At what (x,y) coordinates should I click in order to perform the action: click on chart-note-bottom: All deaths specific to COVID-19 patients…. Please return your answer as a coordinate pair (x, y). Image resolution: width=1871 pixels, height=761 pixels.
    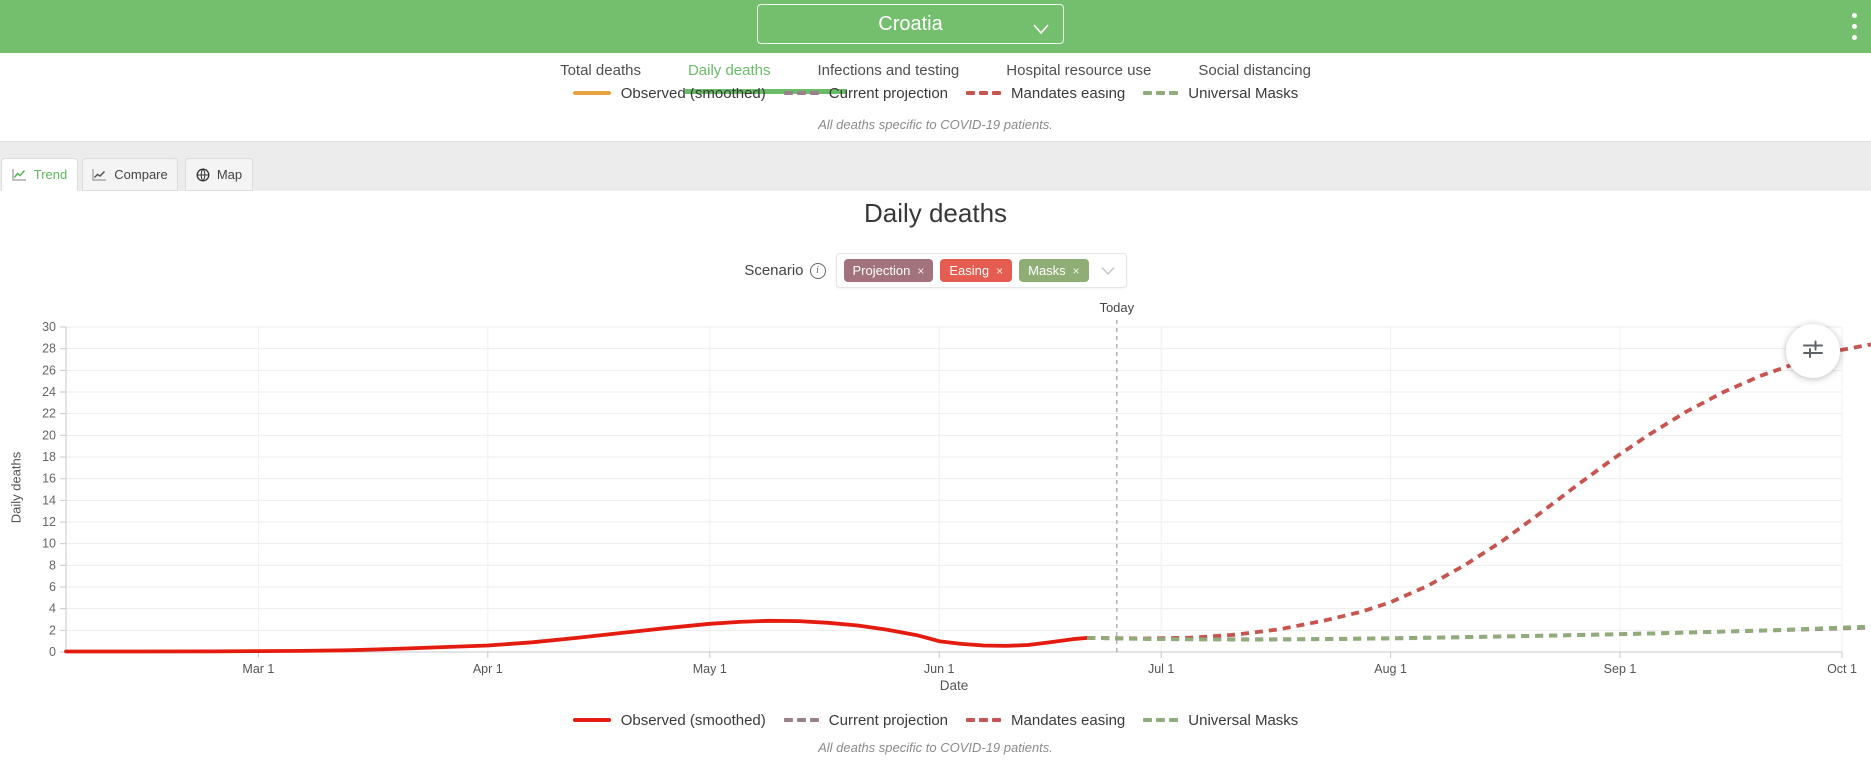
    Looking at the image, I should click on (935, 747).